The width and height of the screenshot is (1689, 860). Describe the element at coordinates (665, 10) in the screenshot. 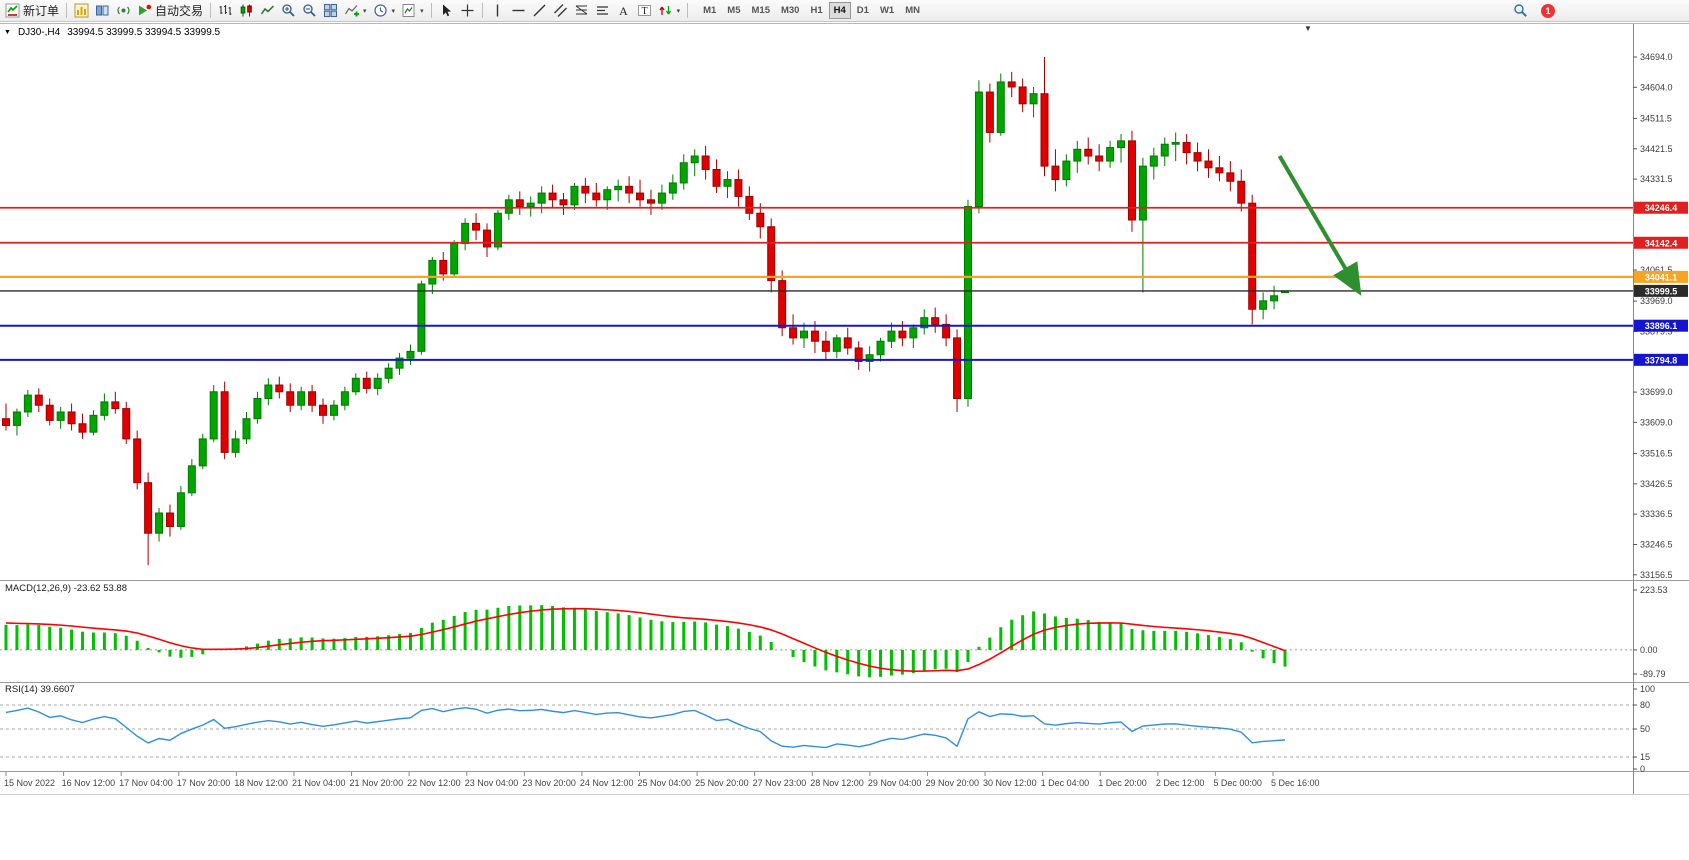

I see `arrows-icon` at that location.